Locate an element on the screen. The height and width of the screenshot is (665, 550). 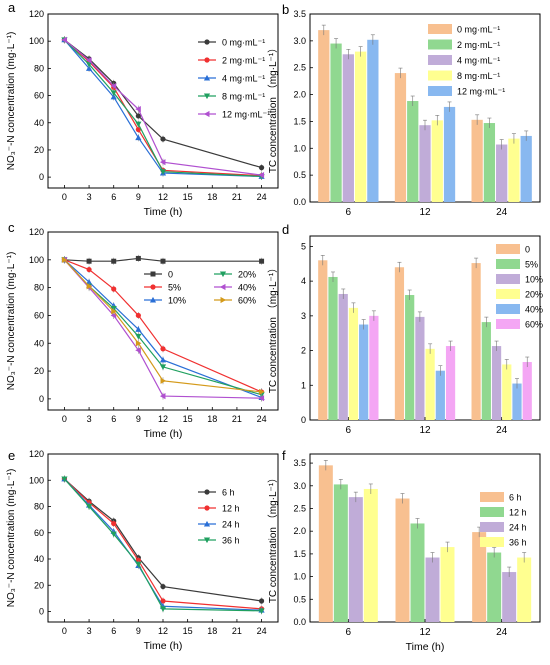
legend-label: 4 mg·mL⁻¹ is located at coordinates (243, 79).